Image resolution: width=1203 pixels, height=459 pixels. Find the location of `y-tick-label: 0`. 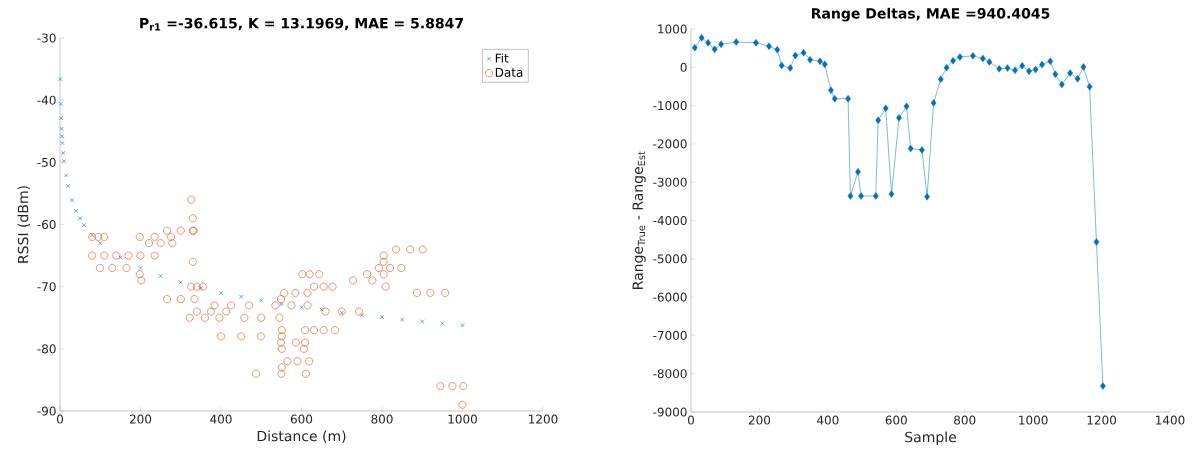

y-tick-label: 0 is located at coordinates (683, 67).